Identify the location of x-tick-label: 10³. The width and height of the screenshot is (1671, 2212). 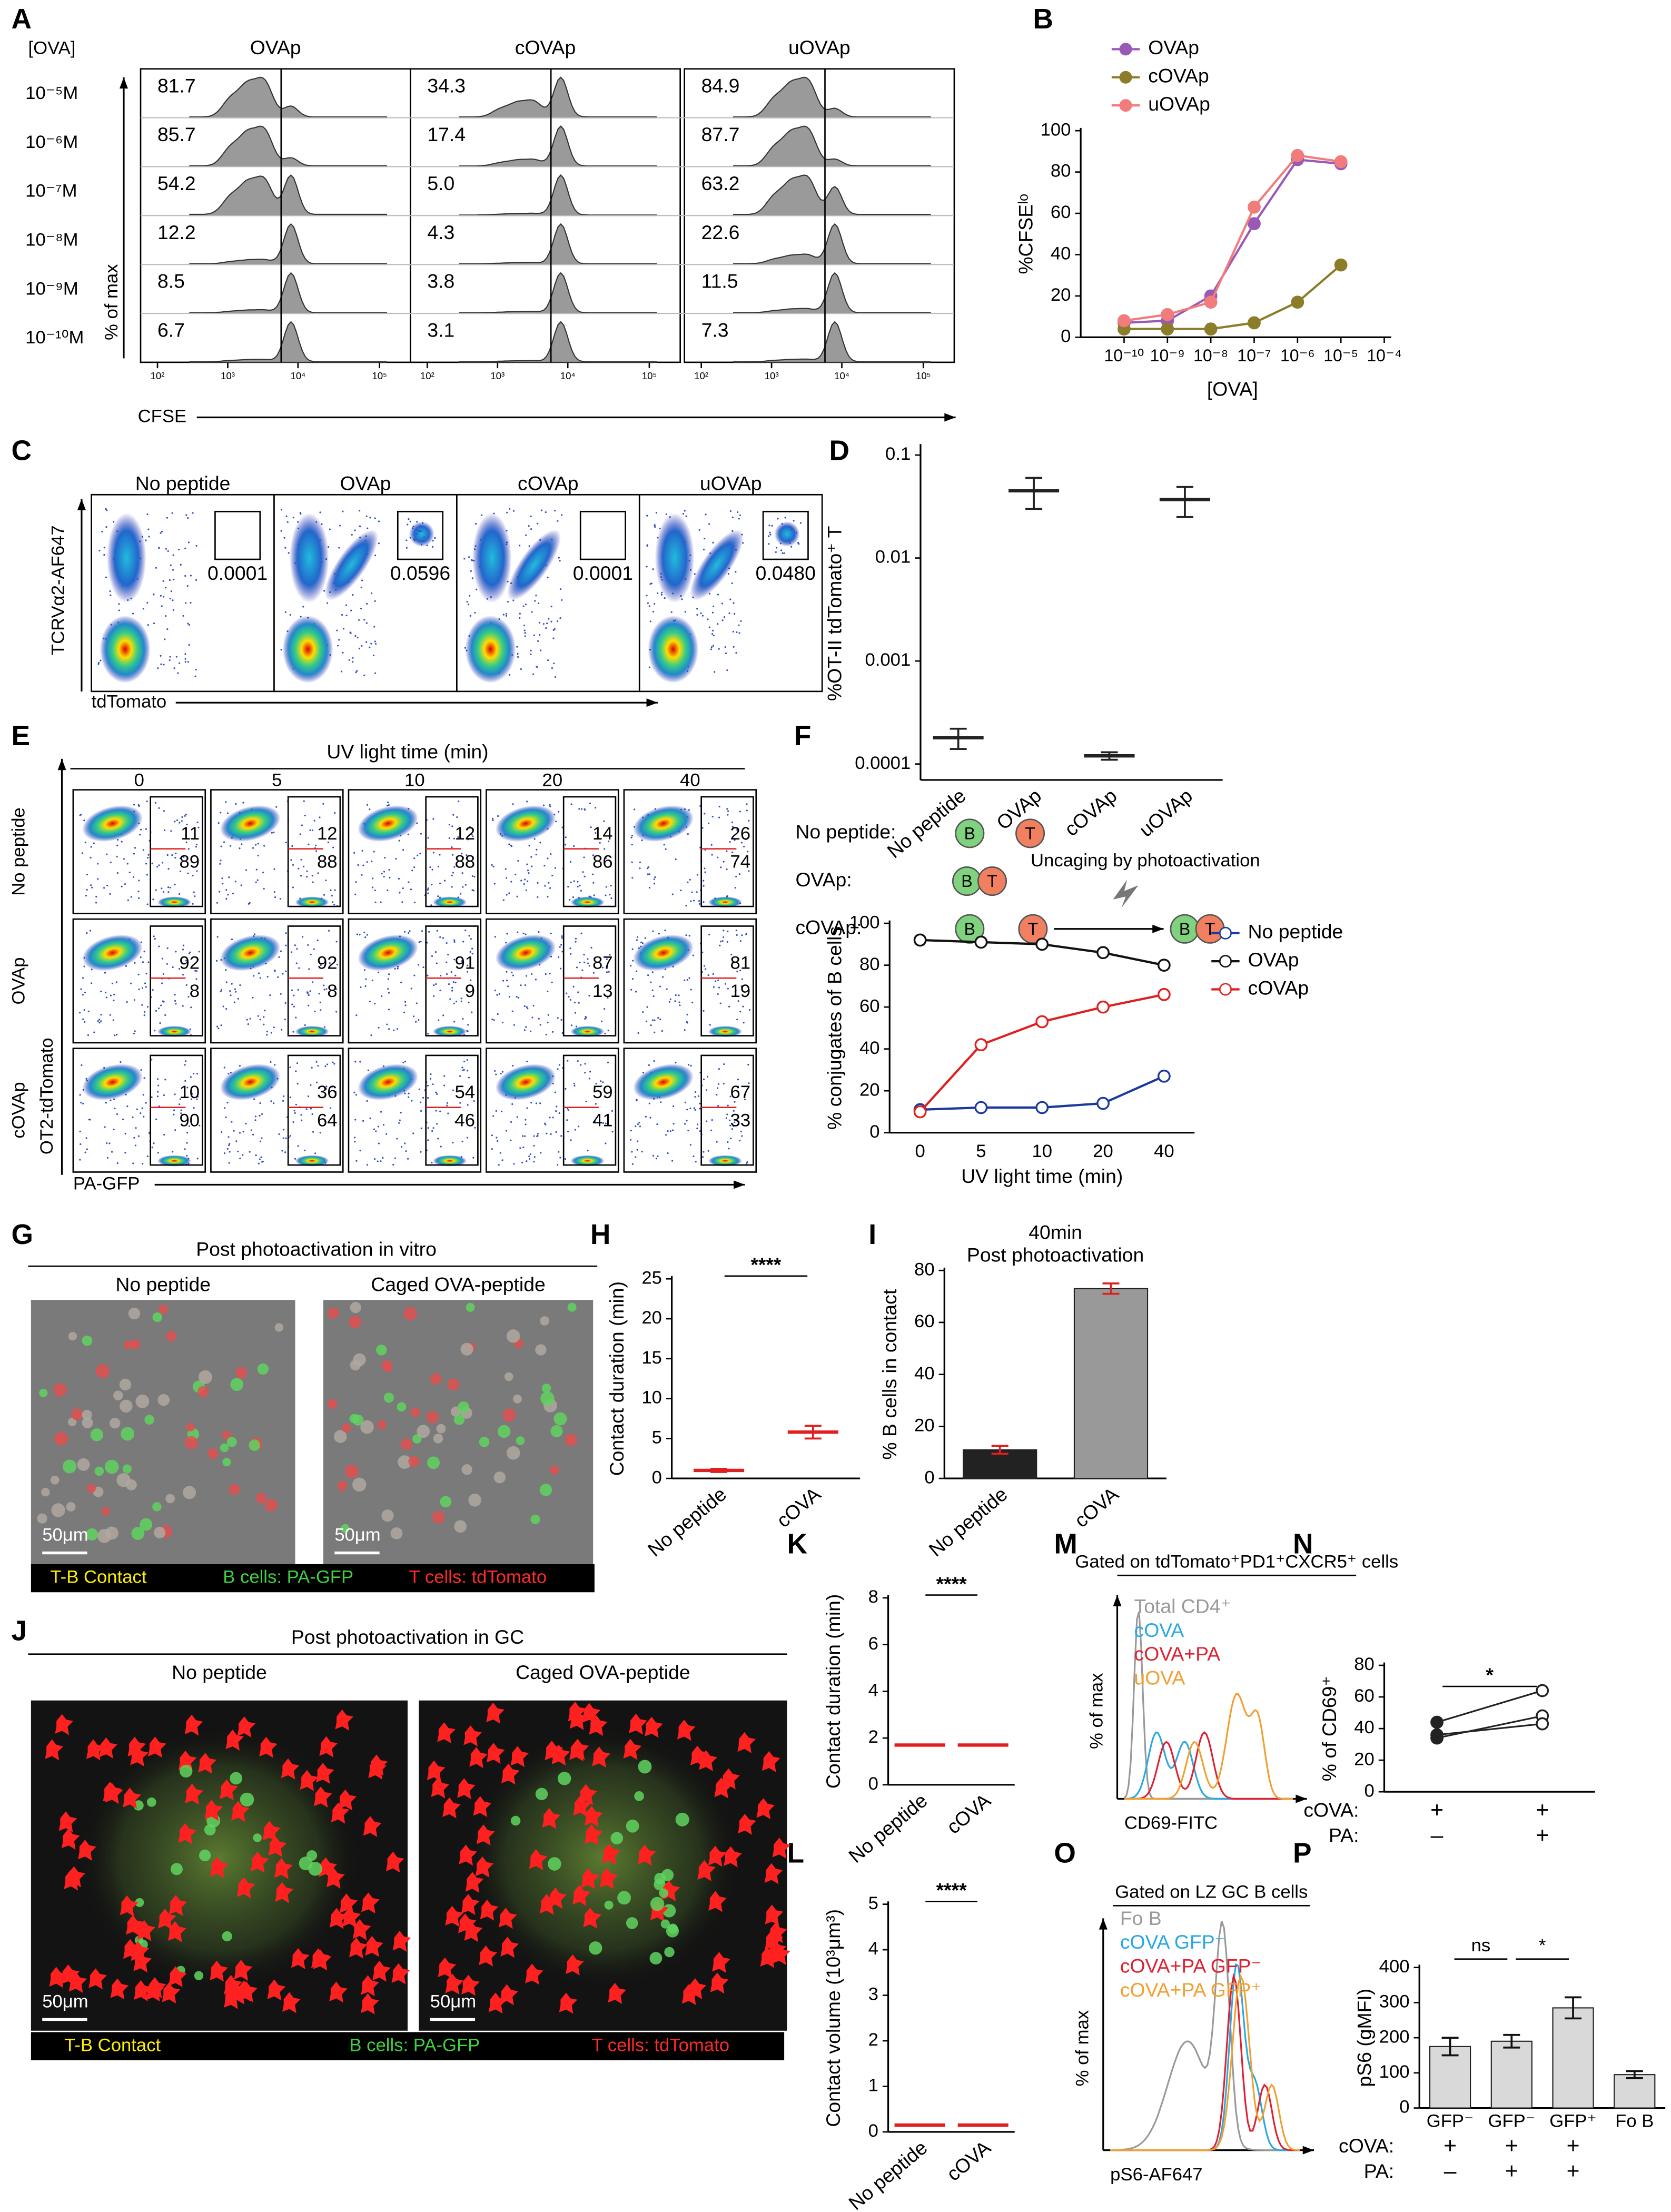
(228, 375).